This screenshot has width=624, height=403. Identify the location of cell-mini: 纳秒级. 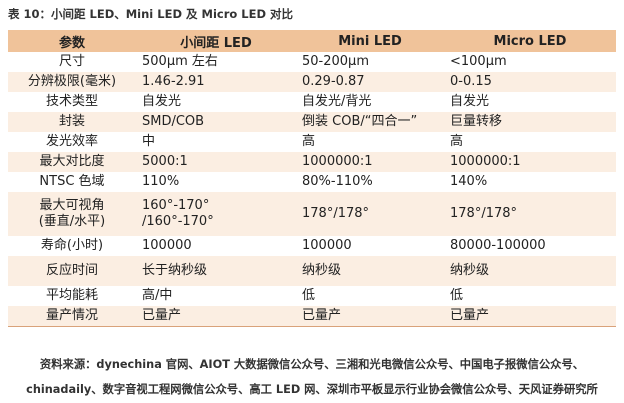
(370, 271).